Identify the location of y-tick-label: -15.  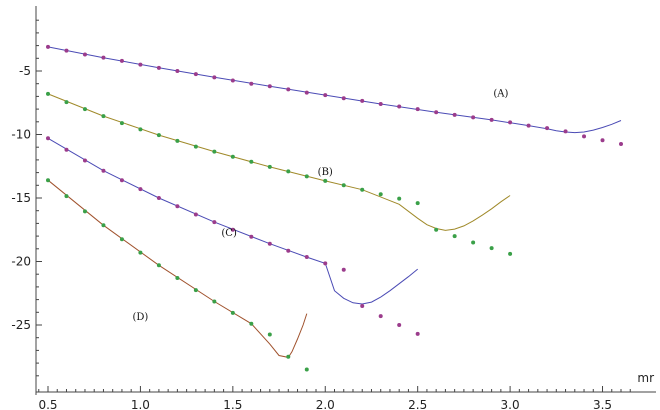
(21, 198).